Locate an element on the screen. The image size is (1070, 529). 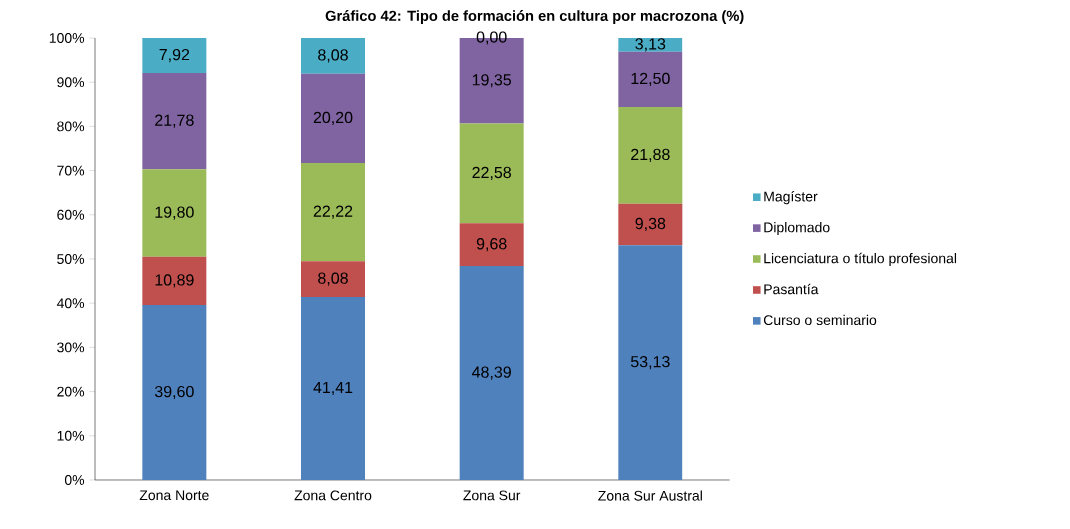
legend-label: Licenciatura o título profesional is located at coordinates (860, 259).